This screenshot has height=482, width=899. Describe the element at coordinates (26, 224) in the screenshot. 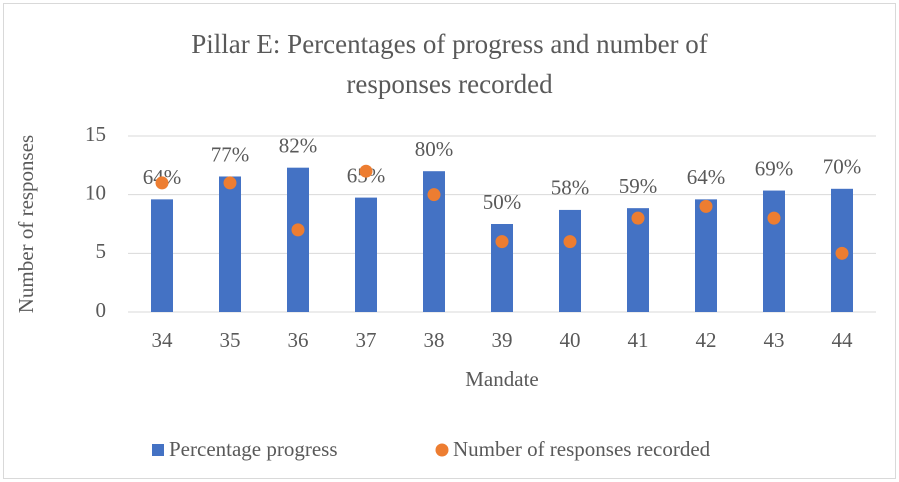

I see `y-axis-label: Number of responses` at that location.